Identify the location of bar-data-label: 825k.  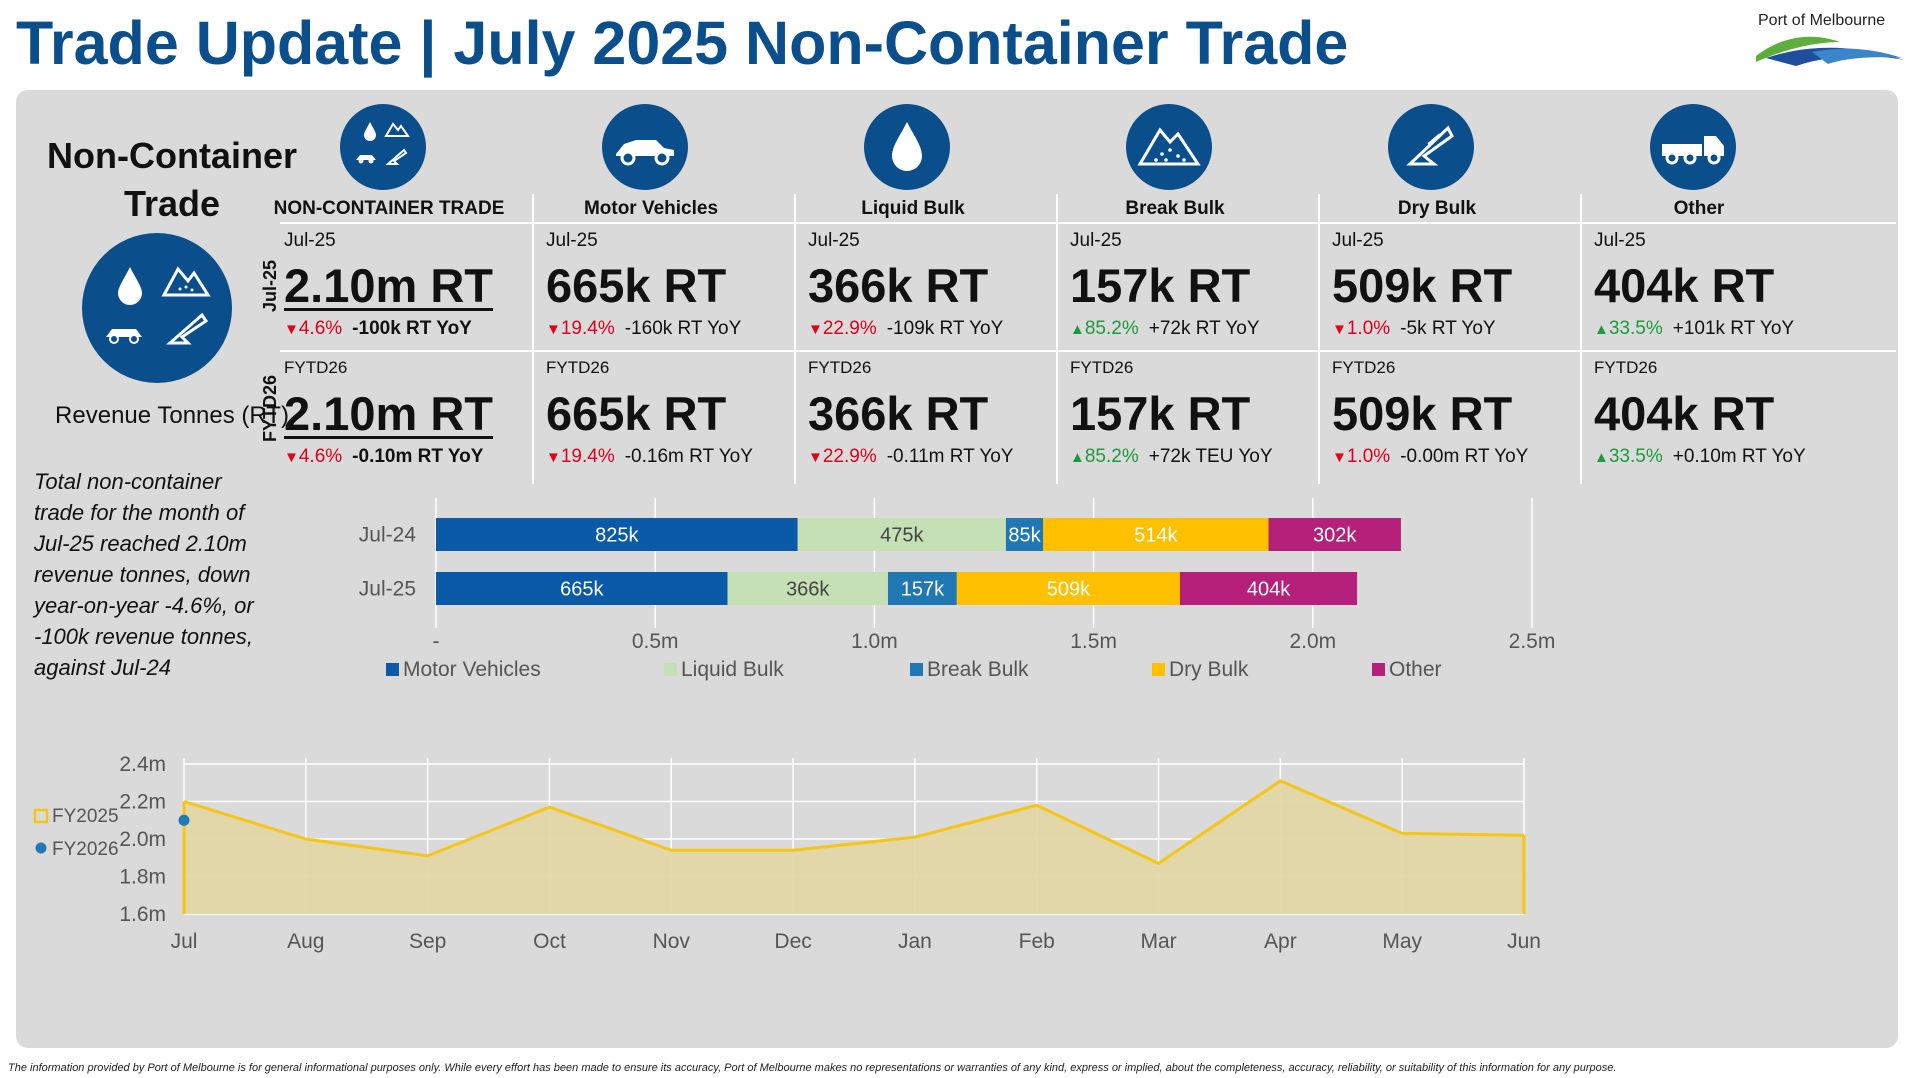
(617, 536).